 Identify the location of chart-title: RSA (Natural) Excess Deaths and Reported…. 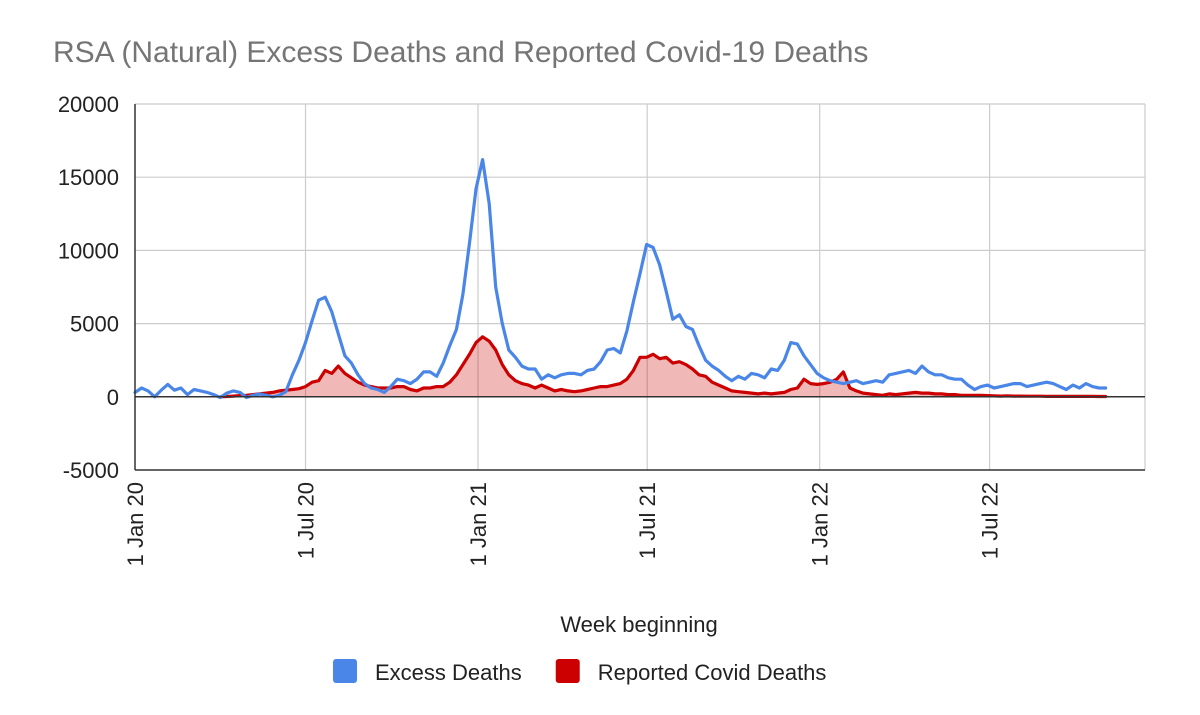
(460, 52).